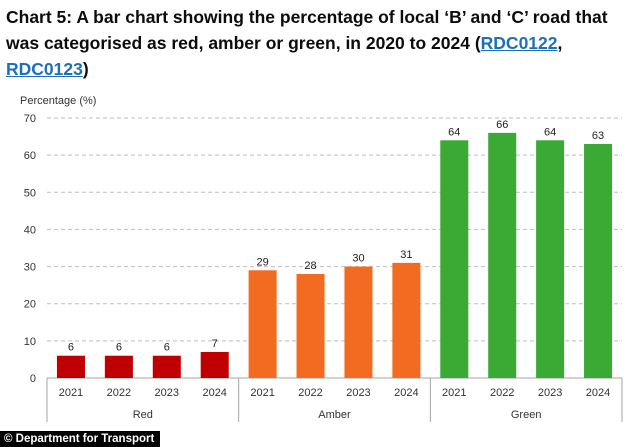  I want to click on bar-green-2024, so click(598, 261).